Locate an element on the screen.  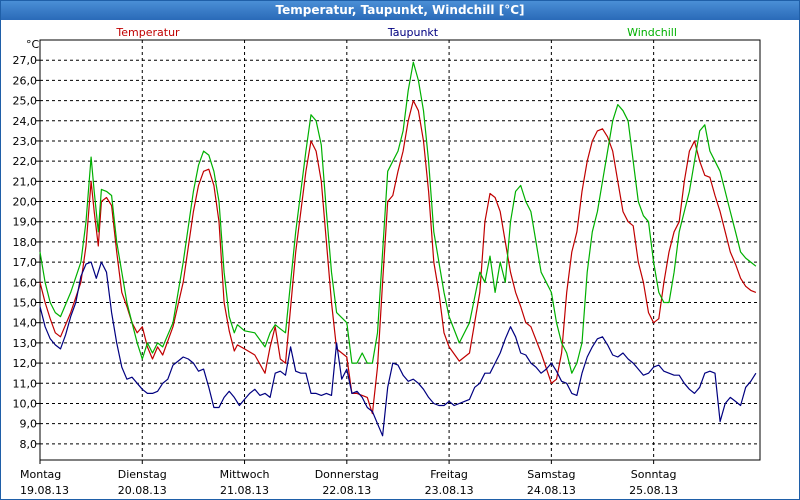
y-tick-label: 26,0 is located at coordinates (25, 80).